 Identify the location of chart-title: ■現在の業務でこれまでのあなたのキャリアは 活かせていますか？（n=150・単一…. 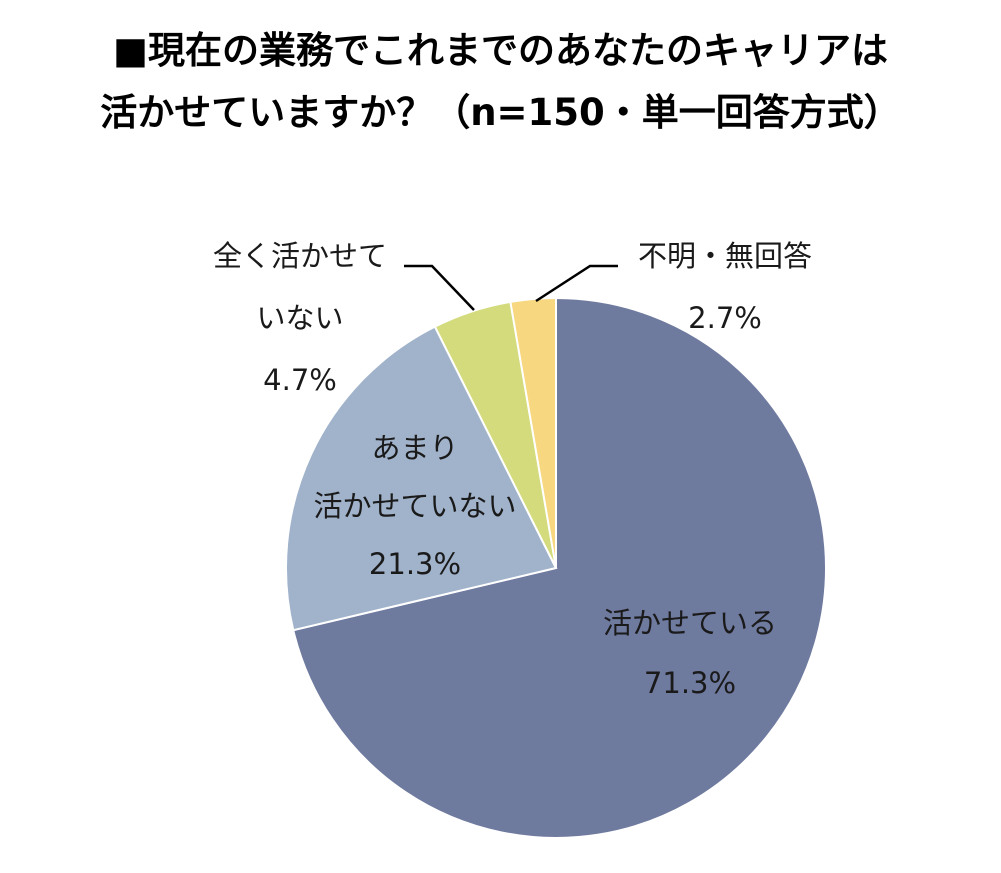
(500, 82).